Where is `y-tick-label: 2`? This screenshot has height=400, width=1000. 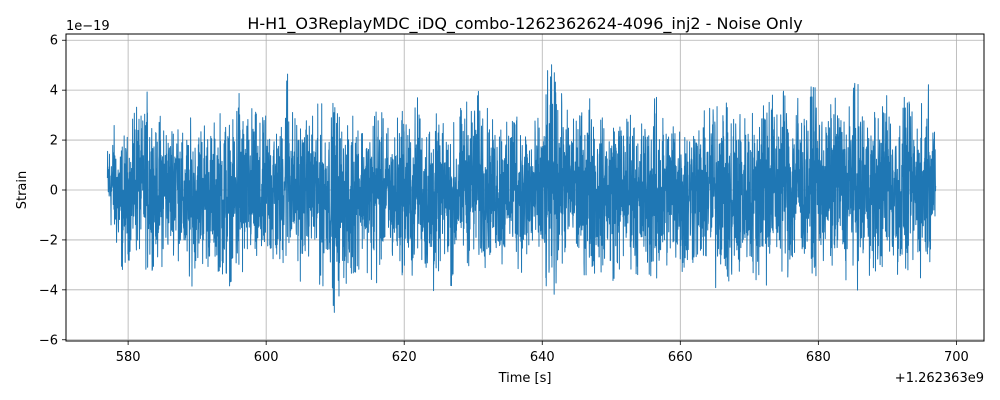
y-tick-label: 2 is located at coordinates (54, 141).